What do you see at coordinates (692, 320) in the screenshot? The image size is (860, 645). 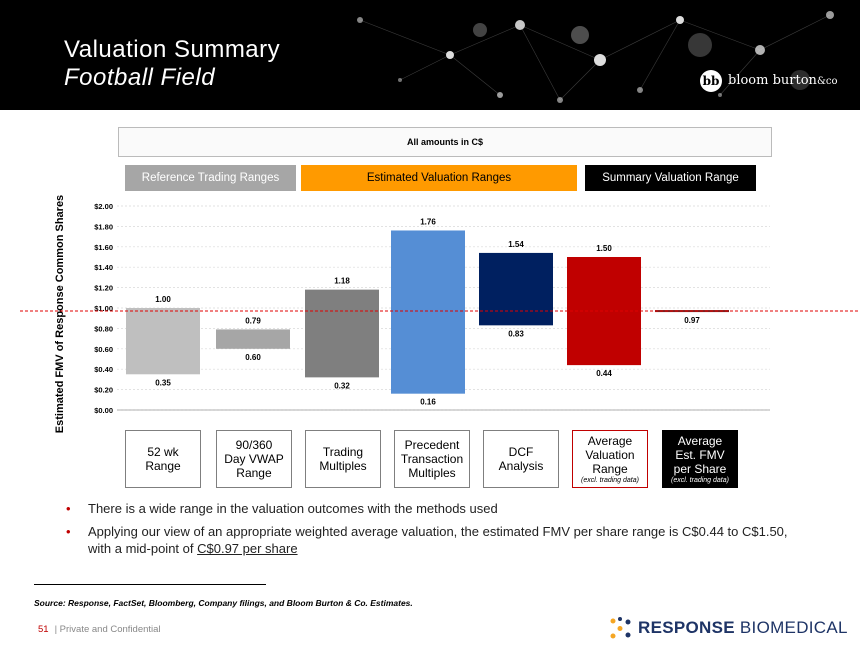 I see `bar-low-label: 0.97` at bounding box center [692, 320].